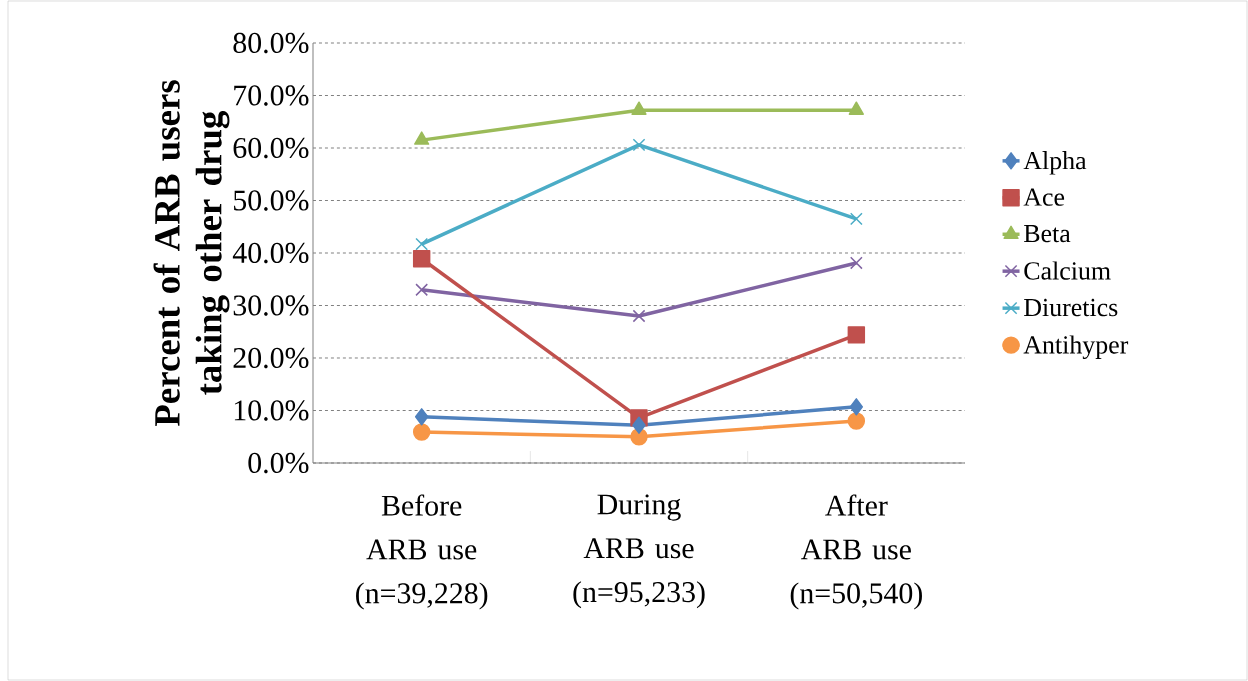 The height and width of the screenshot is (681, 1248). What do you see at coordinates (271, 358) in the screenshot?
I see `y-tick-label: 20.0%` at bounding box center [271, 358].